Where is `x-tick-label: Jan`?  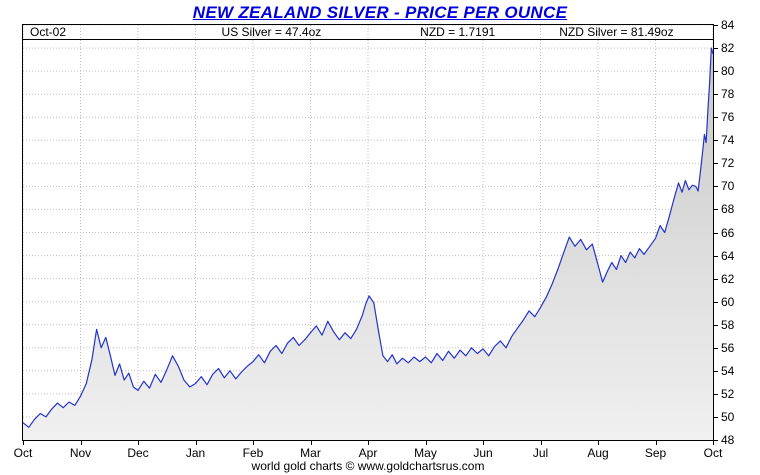 x-tick-label: Jan is located at coordinates (195, 453).